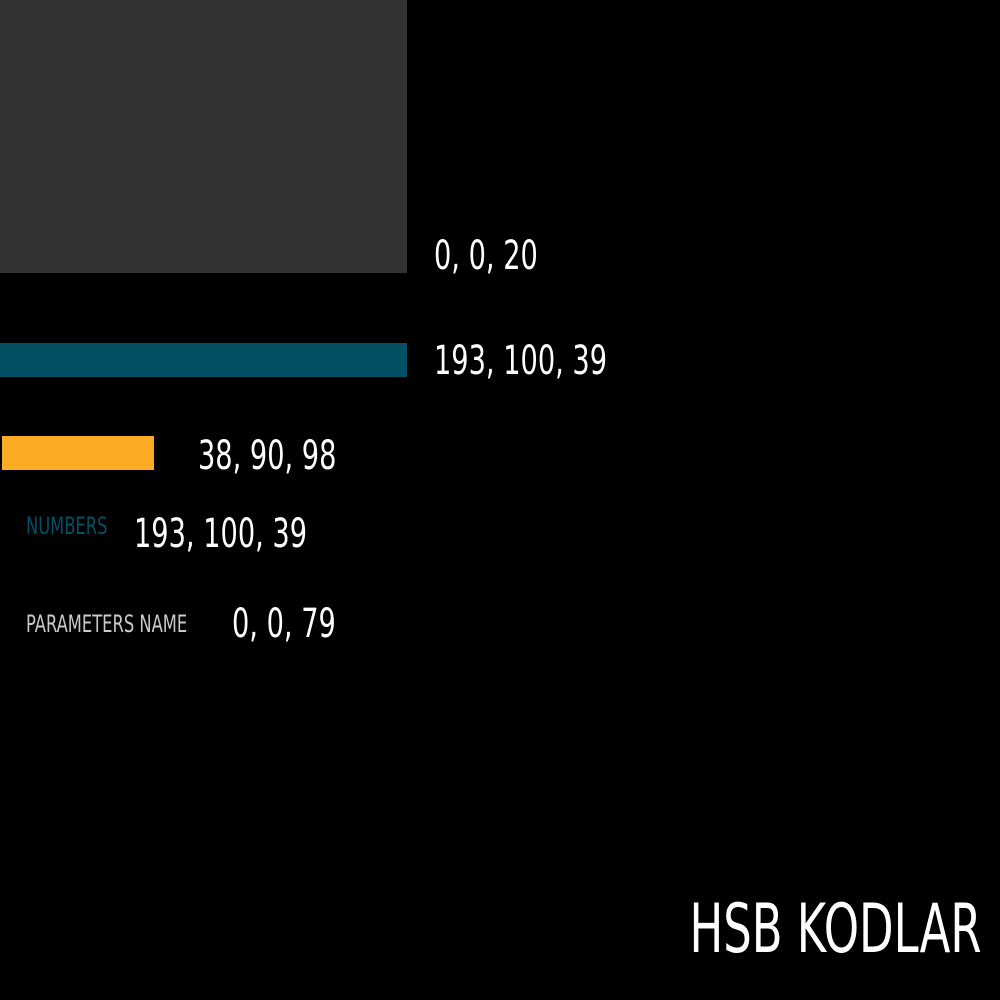 The height and width of the screenshot is (1000, 1000). Describe the element at coordinates (284, 624) in the screenshot. I see `parameters-name-hsb-code: 0, 0, 79` at that location.